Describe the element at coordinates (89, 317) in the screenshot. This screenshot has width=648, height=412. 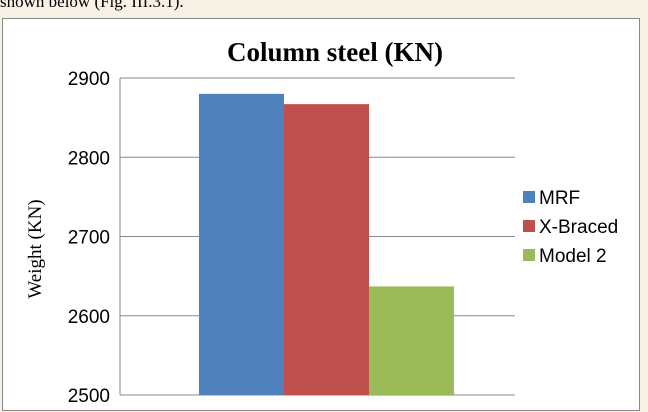
I see `y-tick-label-2600: 2600` at that location.